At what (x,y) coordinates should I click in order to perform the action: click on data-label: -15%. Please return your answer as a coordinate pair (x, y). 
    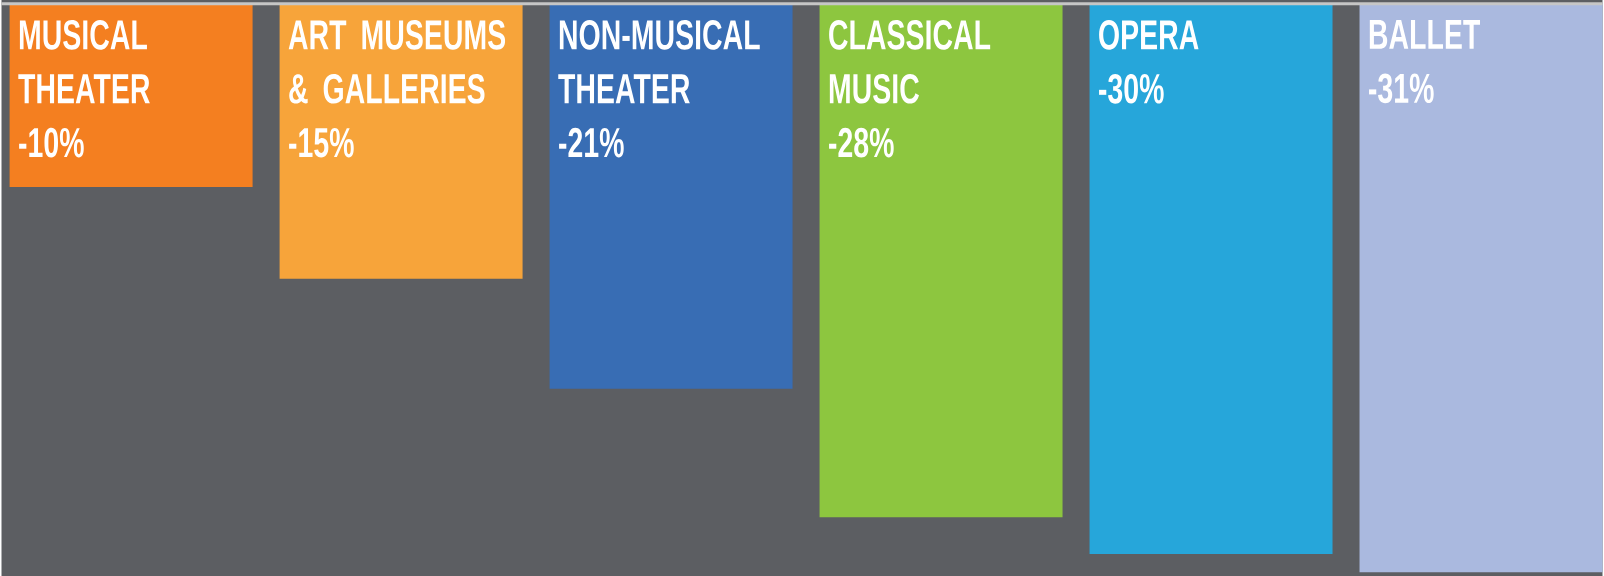
    Looking at the image, I should click on (321, 142).